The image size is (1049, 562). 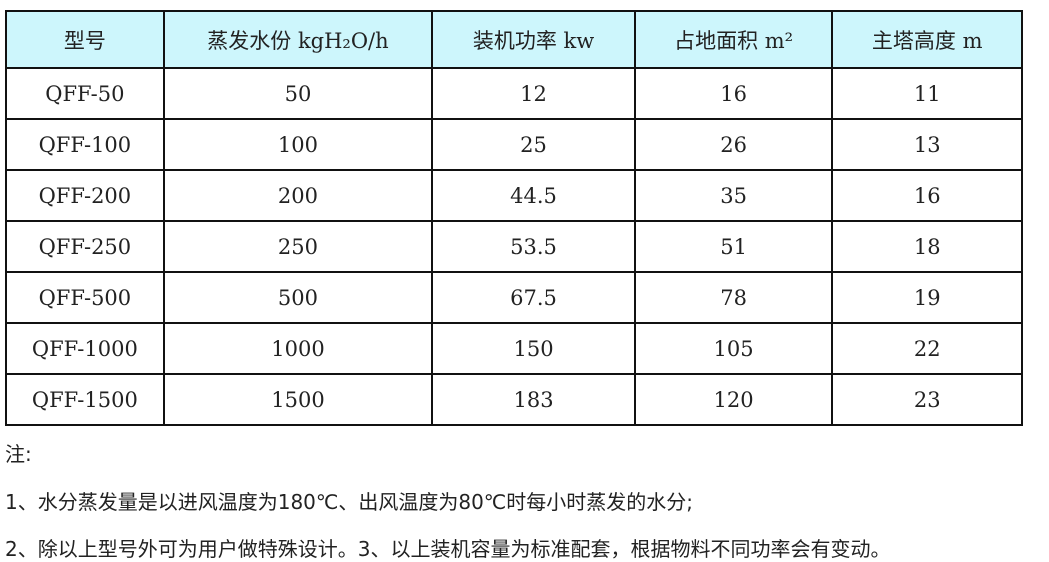 I want to click on table-row: QFF-1500 1500 183 120 23, so click(x=514, y=399).